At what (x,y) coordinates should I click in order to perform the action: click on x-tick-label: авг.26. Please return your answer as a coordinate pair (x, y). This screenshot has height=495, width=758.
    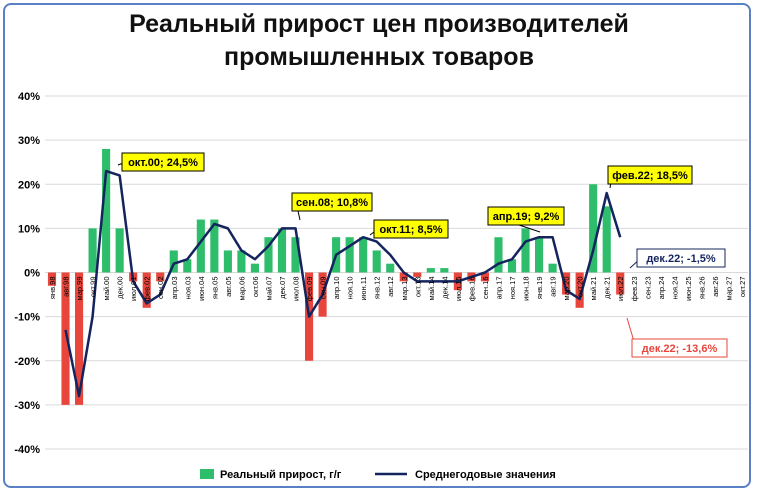
    Looking at the image, I should click on (715, 287).